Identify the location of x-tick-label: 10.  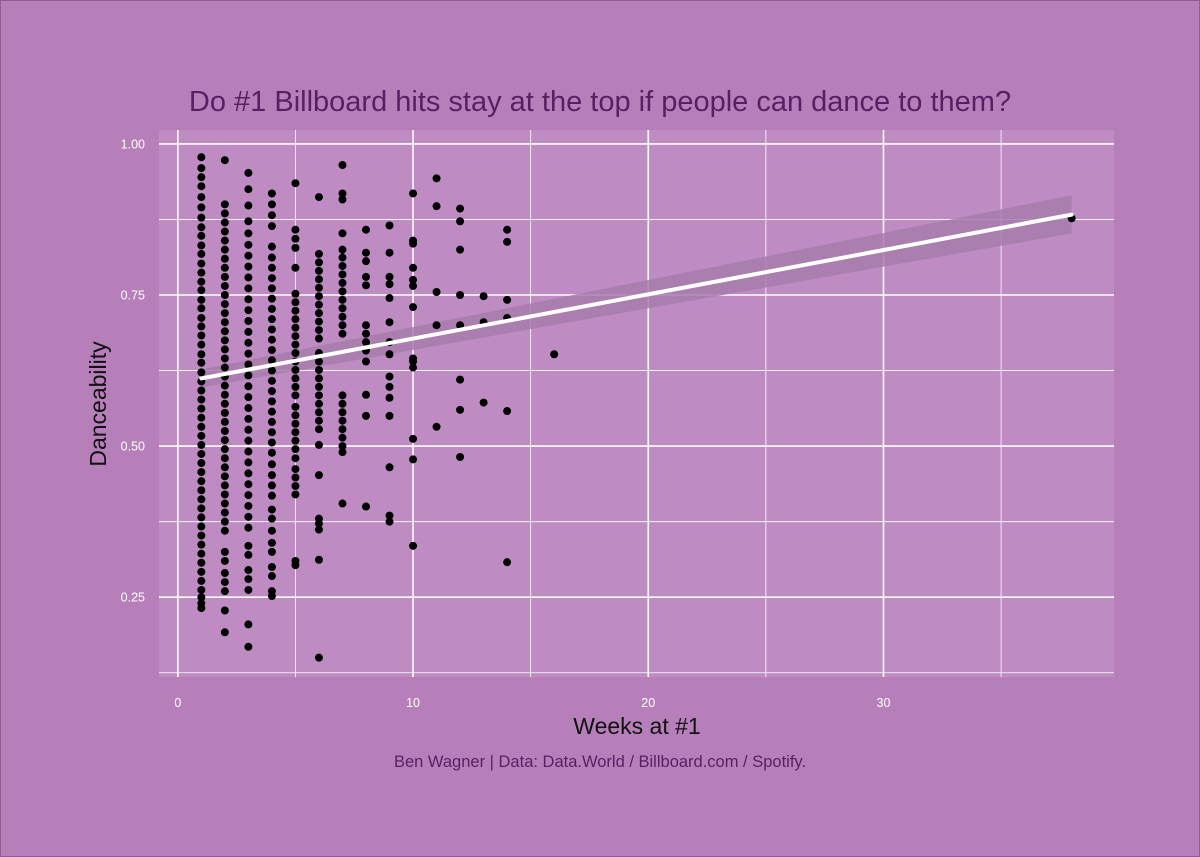
(413, 703).